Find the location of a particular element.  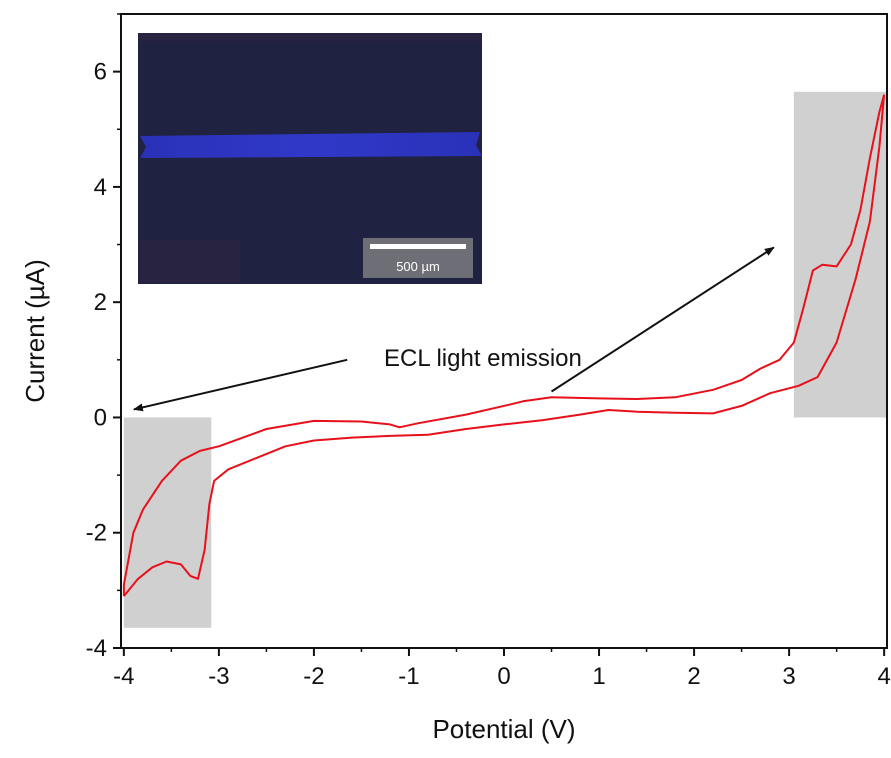

x-tick-label: -4 is located at coordinates (123, 676).